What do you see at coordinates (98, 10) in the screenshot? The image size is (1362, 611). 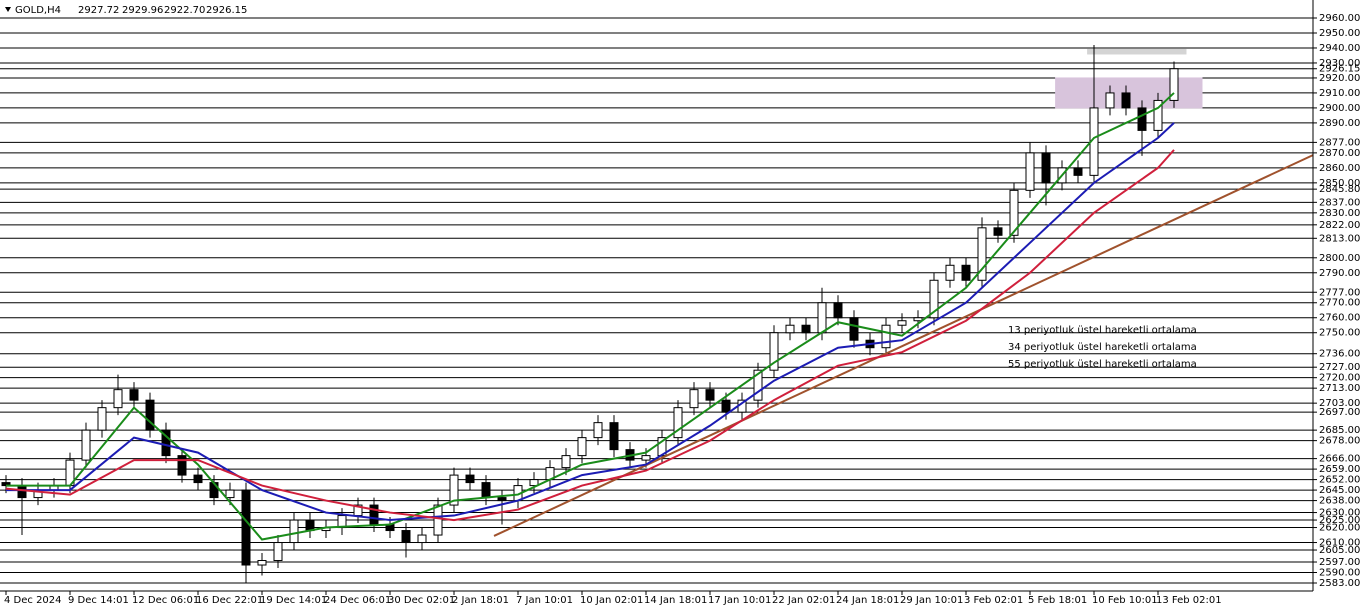 I see `quote-open: 2927.72` at bounding box center [98, 10].